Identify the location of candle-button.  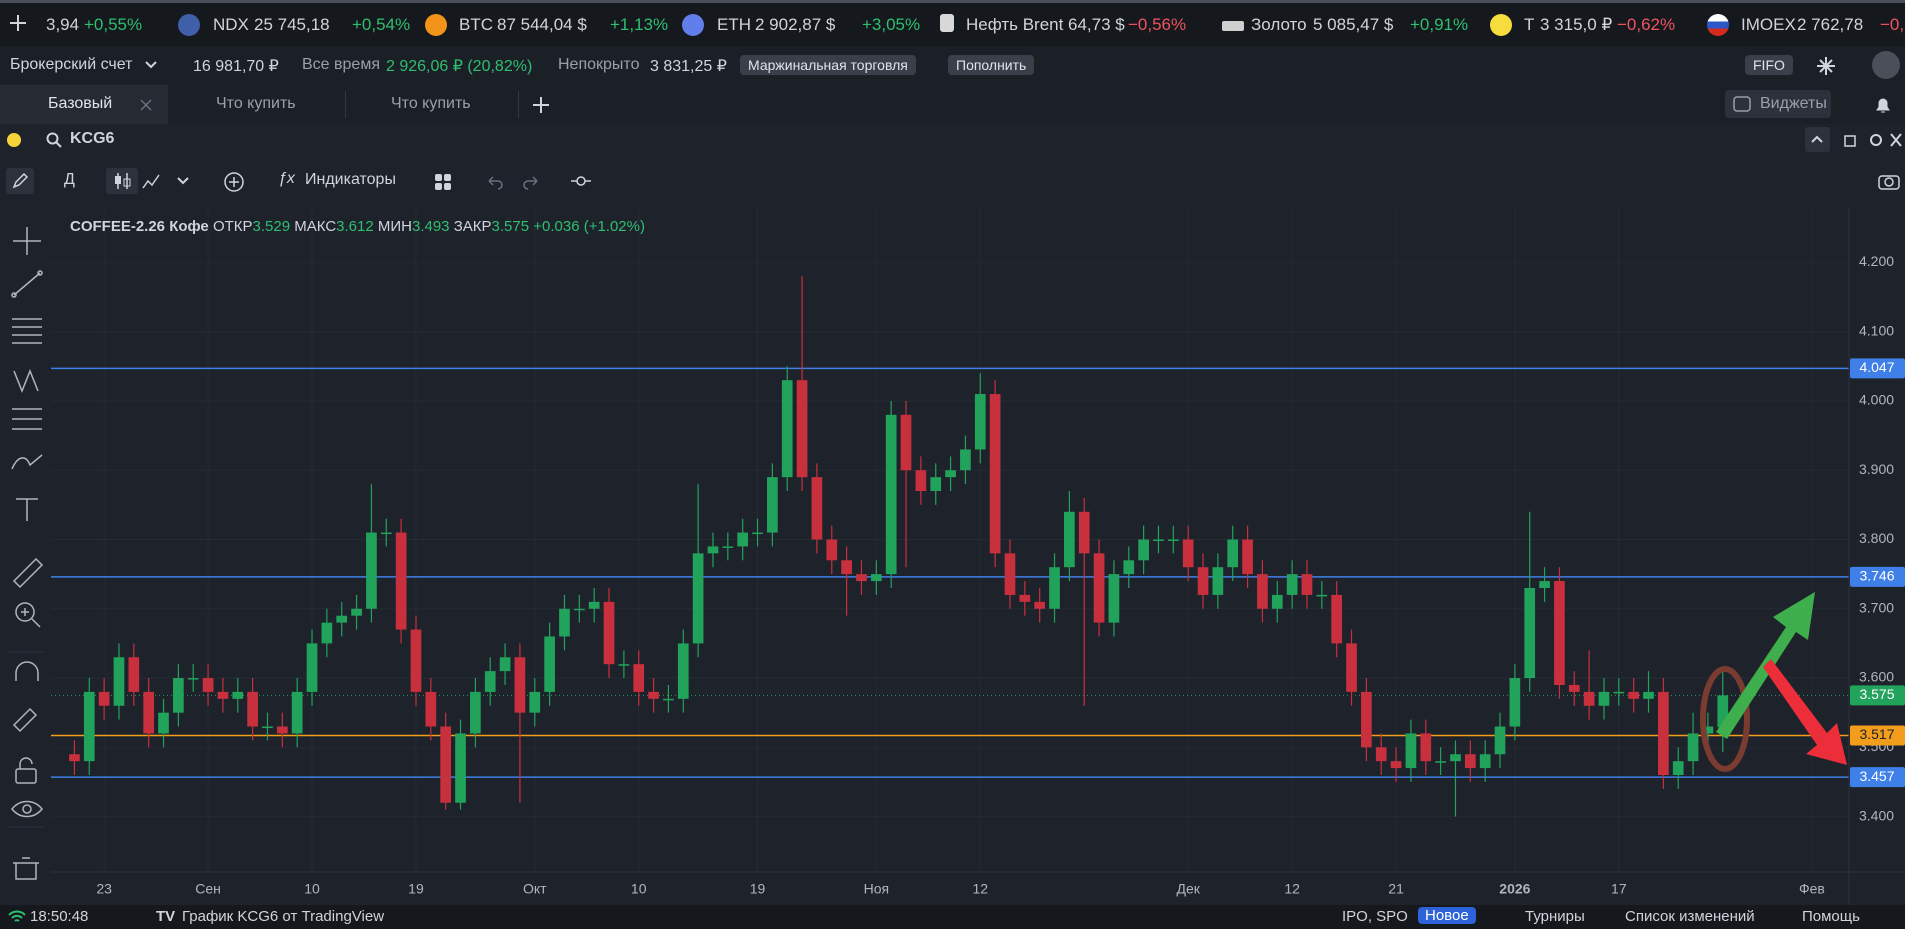
(122, 181).